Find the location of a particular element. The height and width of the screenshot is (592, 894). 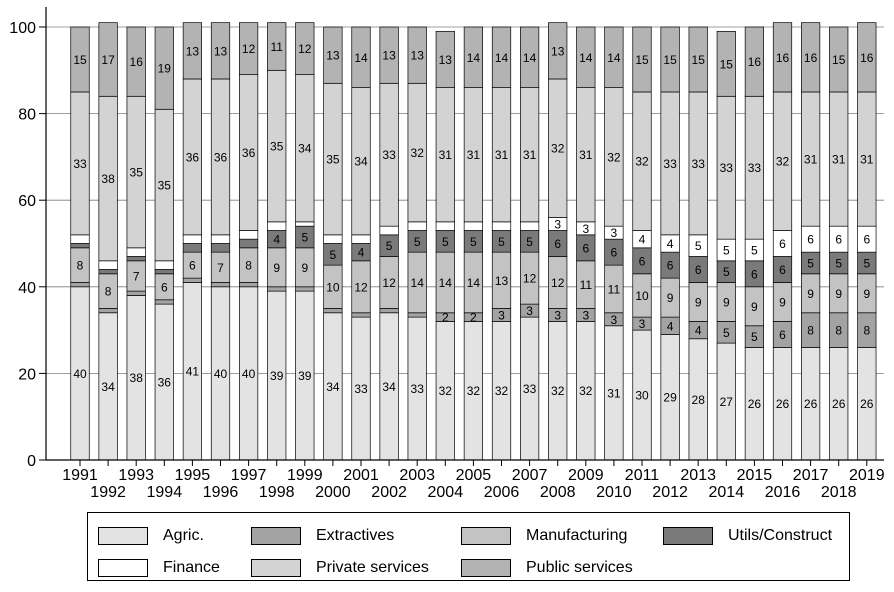

data-label: 33 is located at coordinates (80, 164).